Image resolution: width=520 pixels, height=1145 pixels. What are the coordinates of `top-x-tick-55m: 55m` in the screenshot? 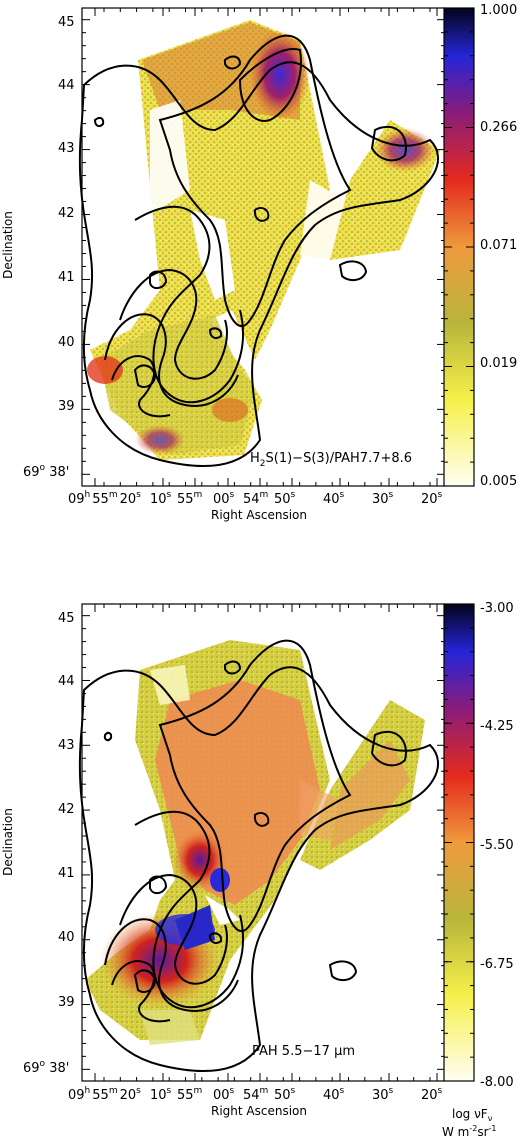 It's located at (189, 498).